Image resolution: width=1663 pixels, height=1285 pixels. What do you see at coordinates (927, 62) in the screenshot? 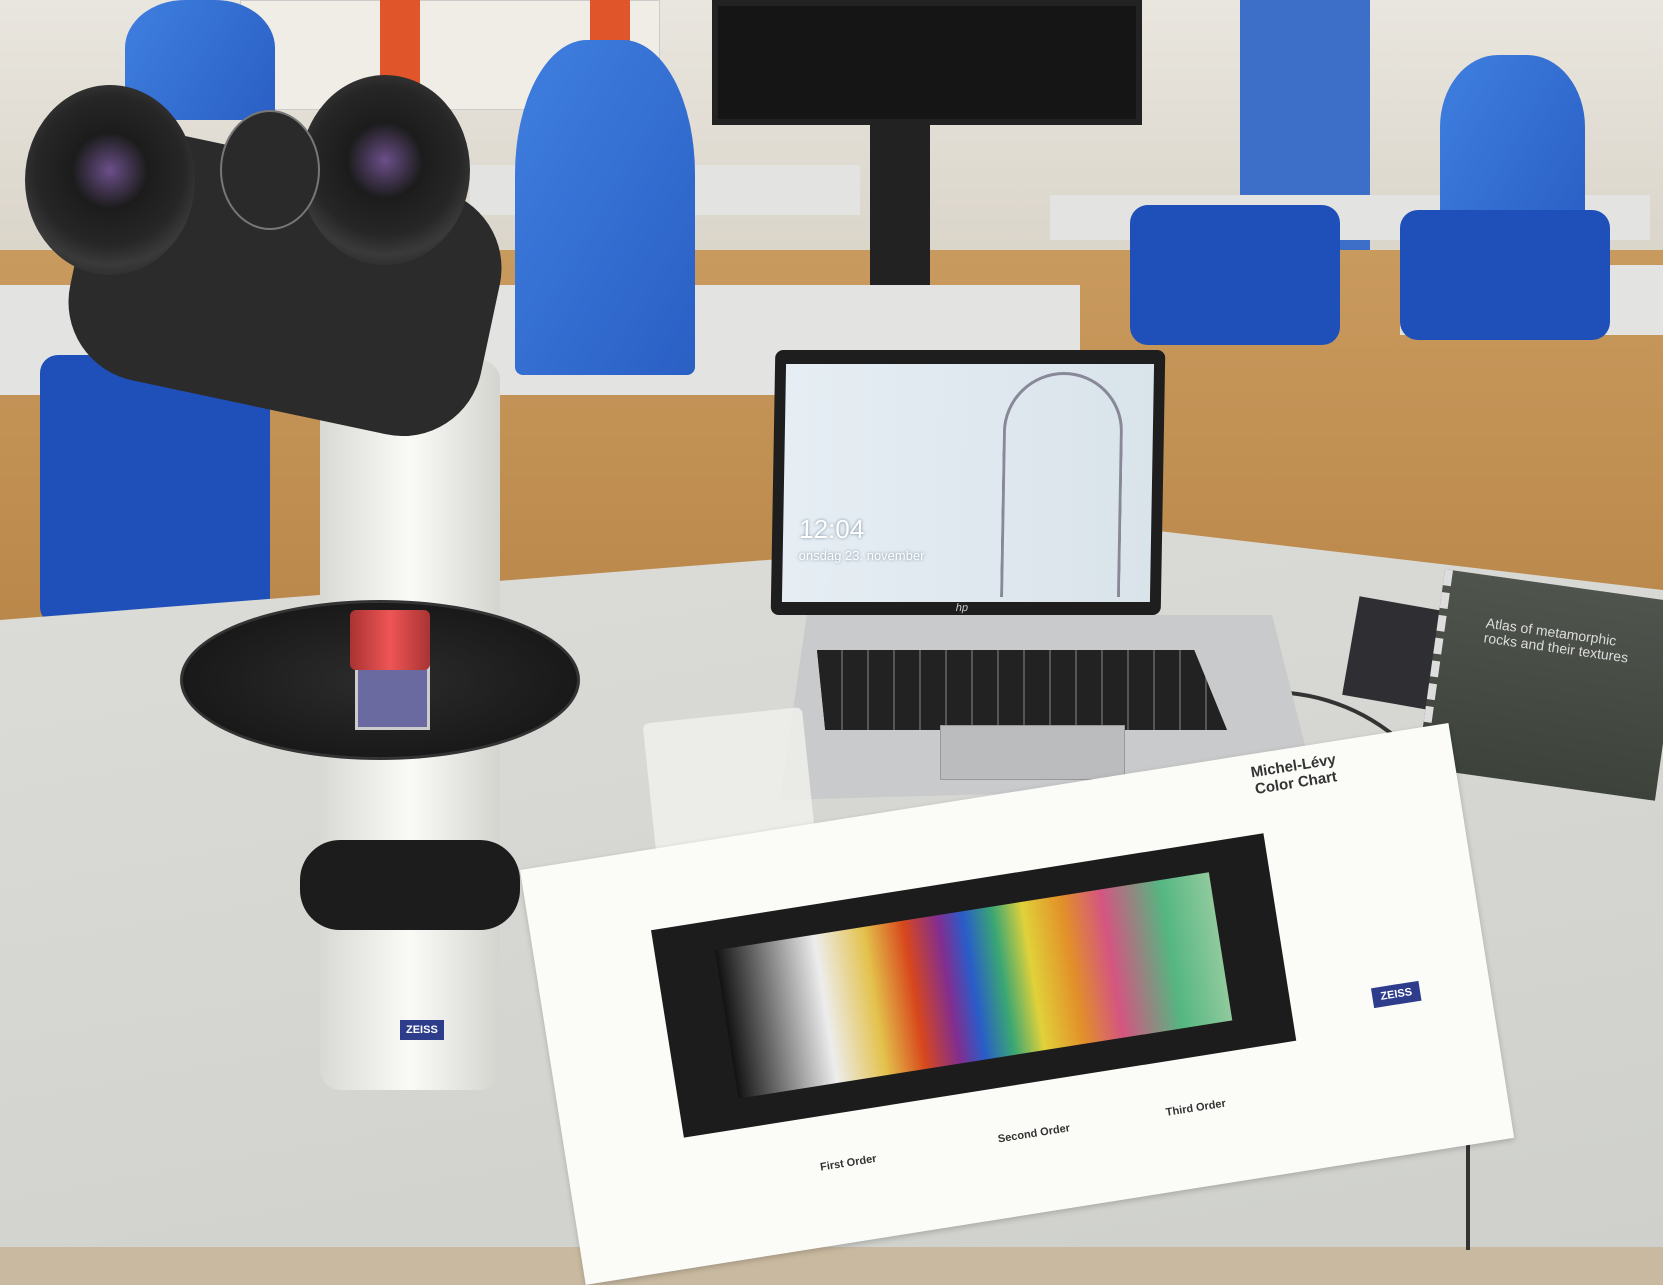
I see `tv-monitor` at bounding box center [927, 62].